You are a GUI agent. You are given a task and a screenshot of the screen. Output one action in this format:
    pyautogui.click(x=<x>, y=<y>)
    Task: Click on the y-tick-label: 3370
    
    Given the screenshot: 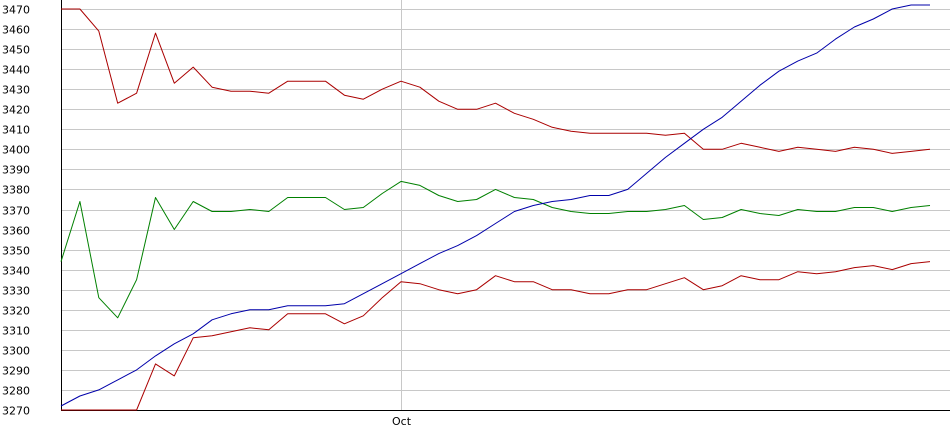 What is the action you would take?
    pyautogui.click(x=16, y=211)
    